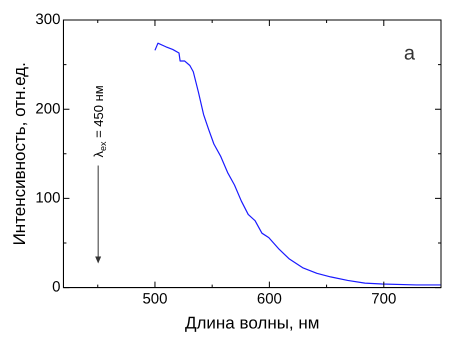  I want to click on y-tick-label: 300, so click(47, 19).